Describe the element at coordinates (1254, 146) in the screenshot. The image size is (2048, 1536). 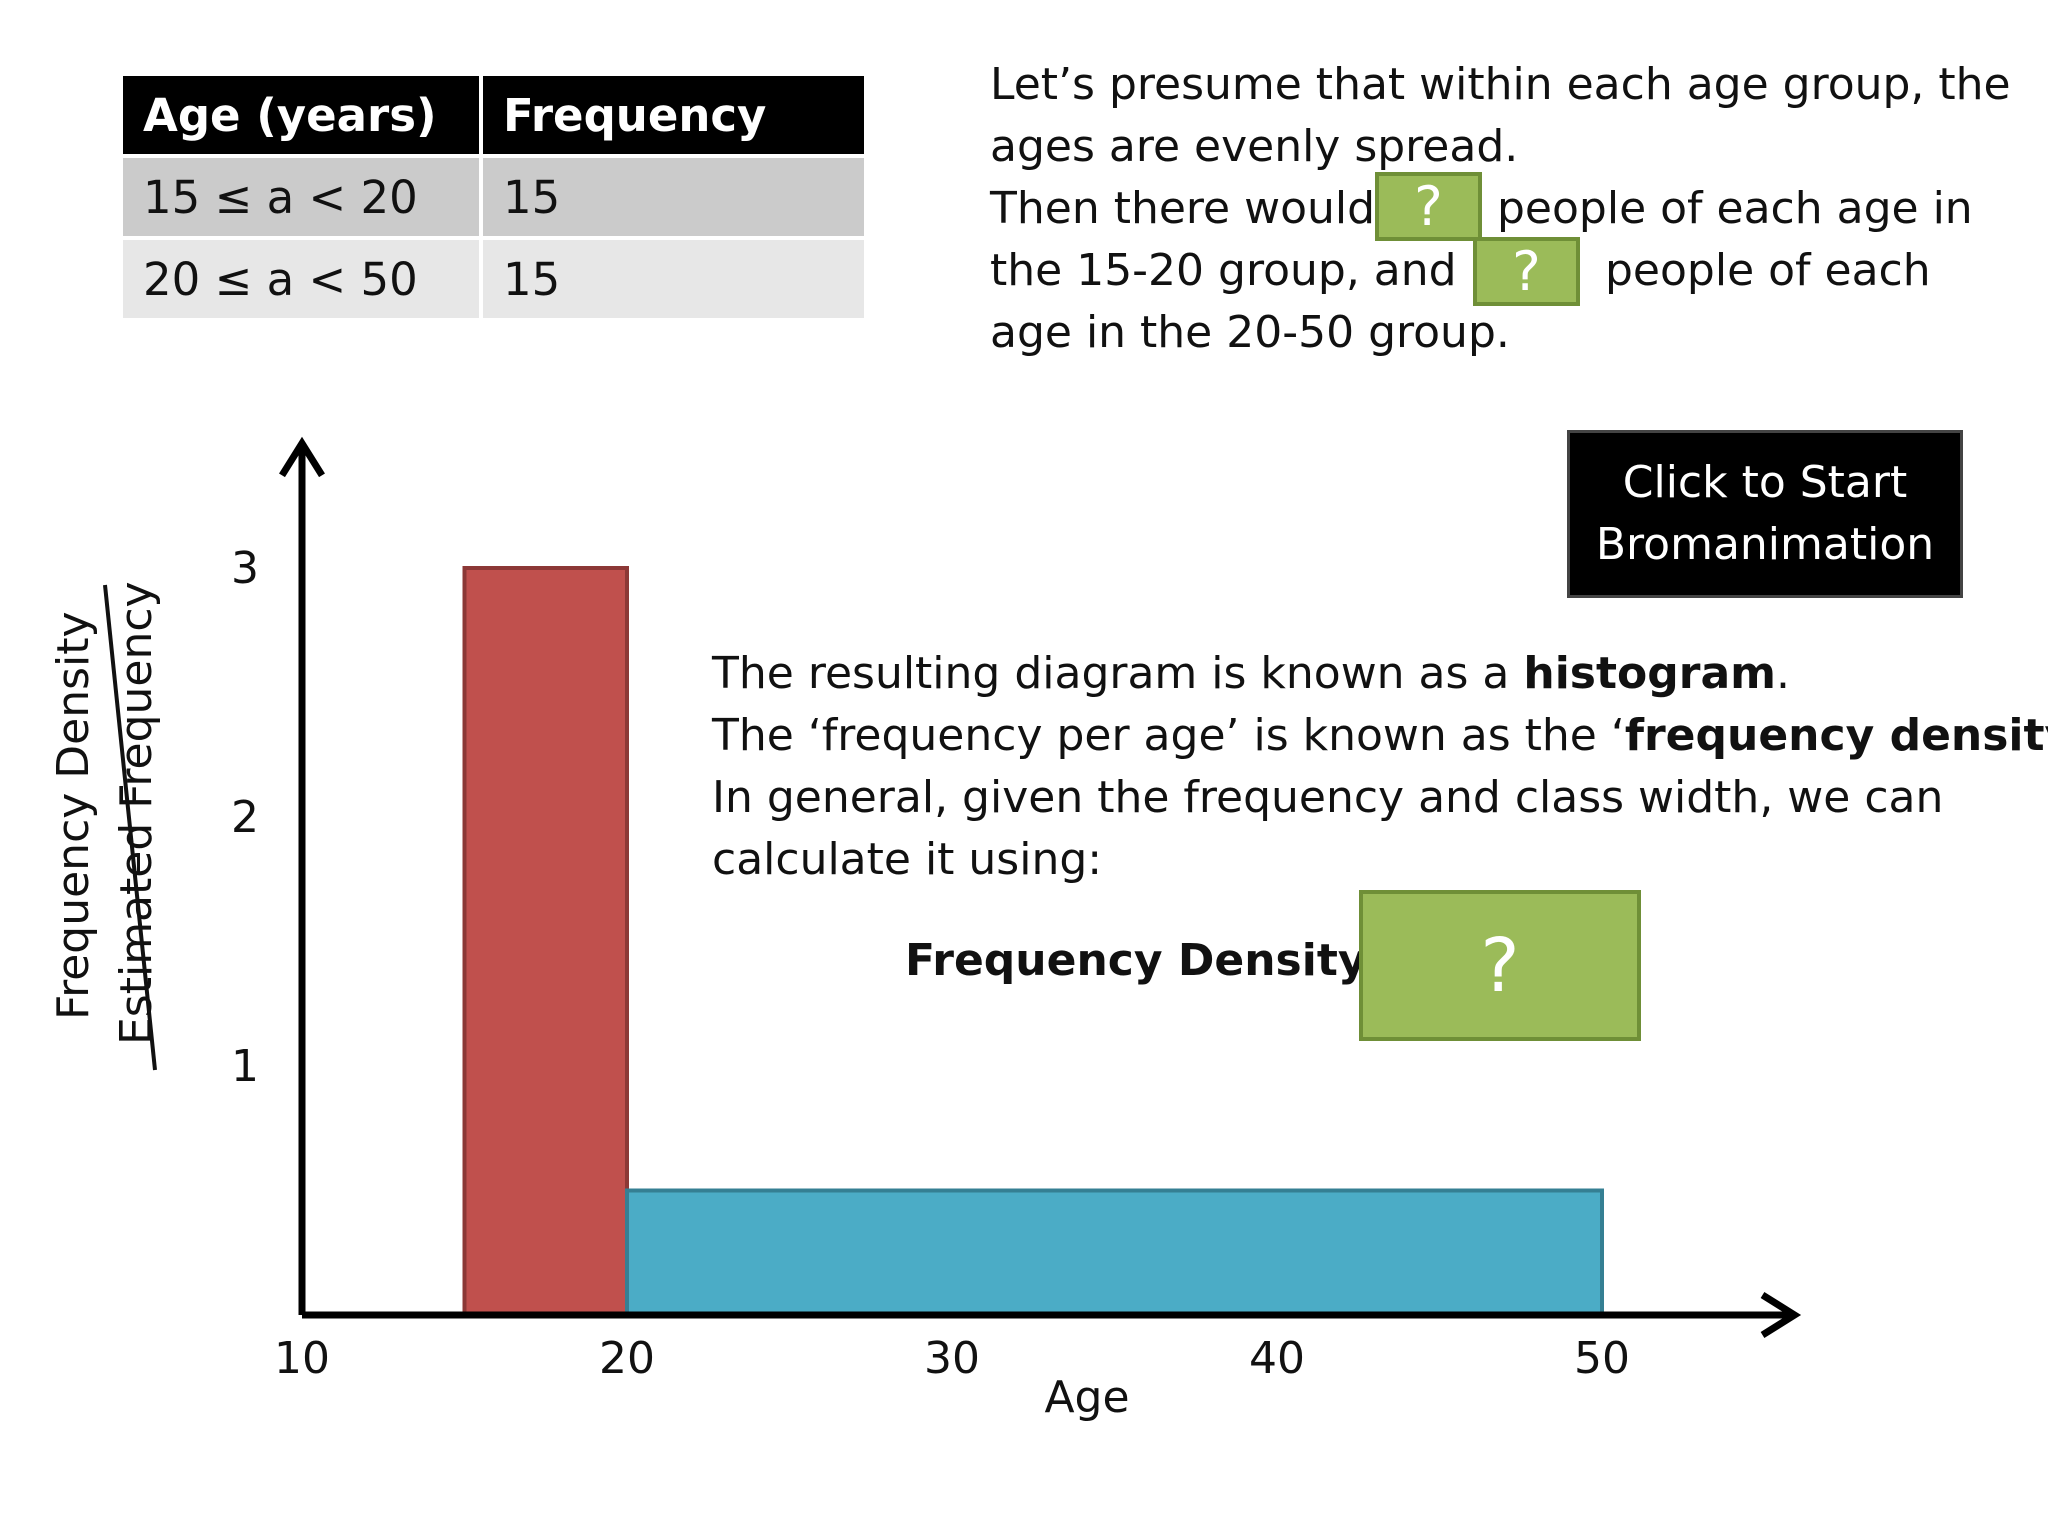
I see `intro-line-2: ages are evenly spread.` at that location.